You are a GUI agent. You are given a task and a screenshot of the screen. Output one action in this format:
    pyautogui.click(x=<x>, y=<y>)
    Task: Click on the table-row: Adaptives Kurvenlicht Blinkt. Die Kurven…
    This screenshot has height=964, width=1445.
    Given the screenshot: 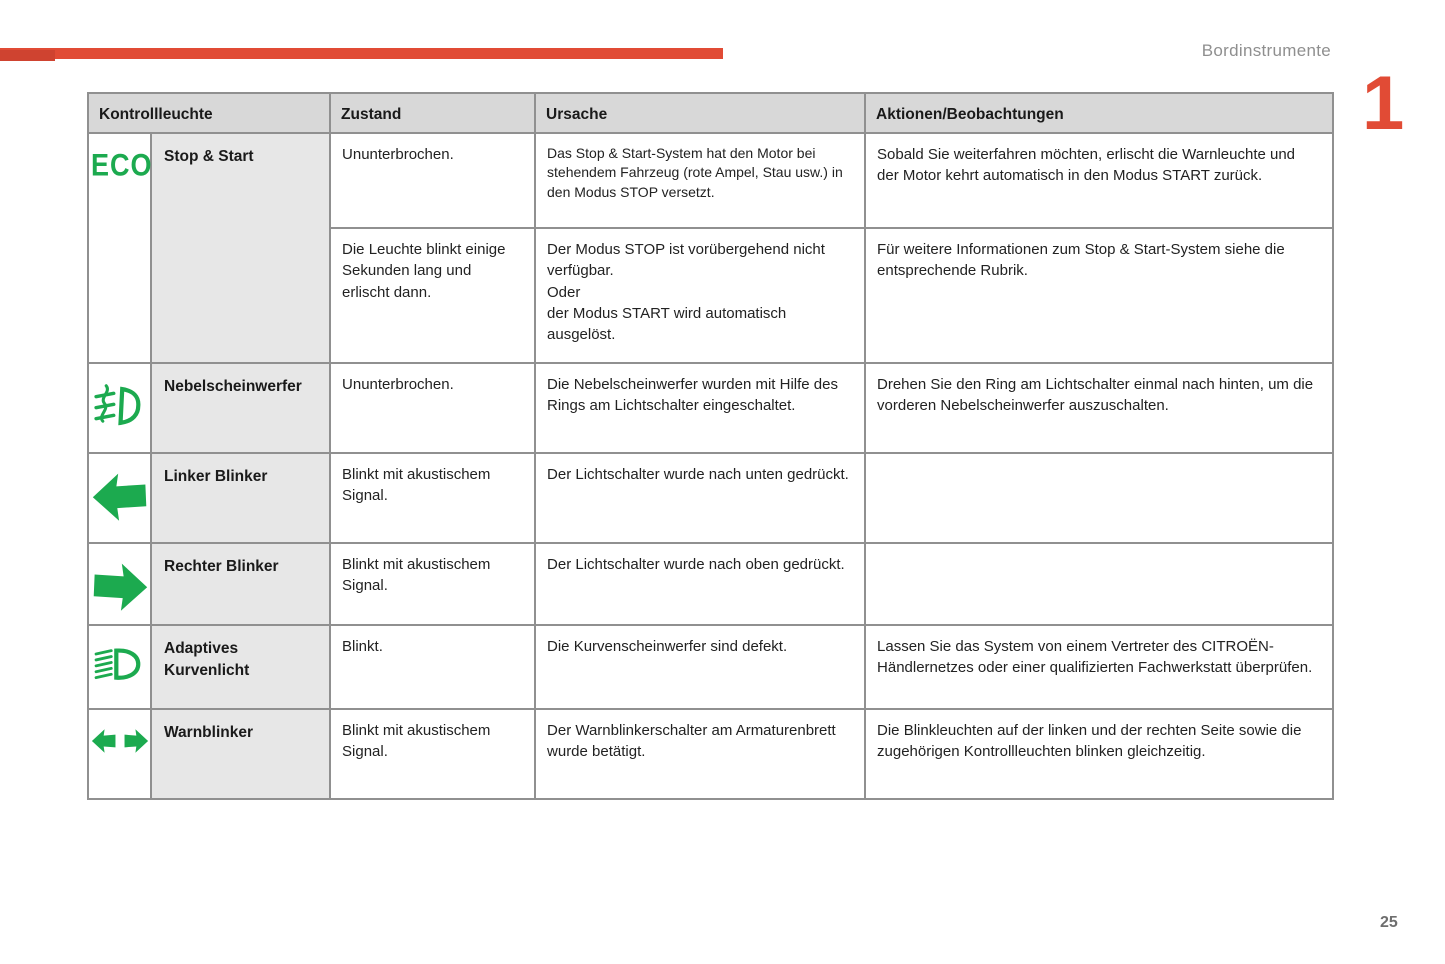 What is the action you would take?
    pyautogui.click(x=711, y=667)
    